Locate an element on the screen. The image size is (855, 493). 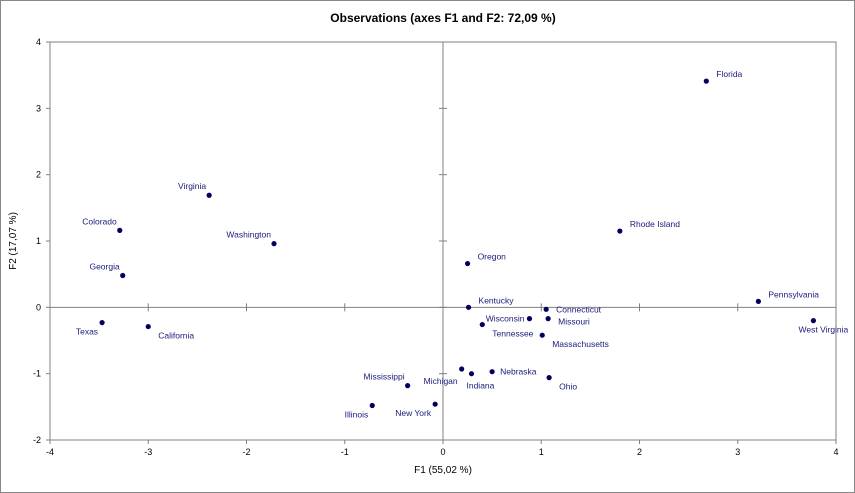
point-label: Virginia is located at coordinates (192, 186).